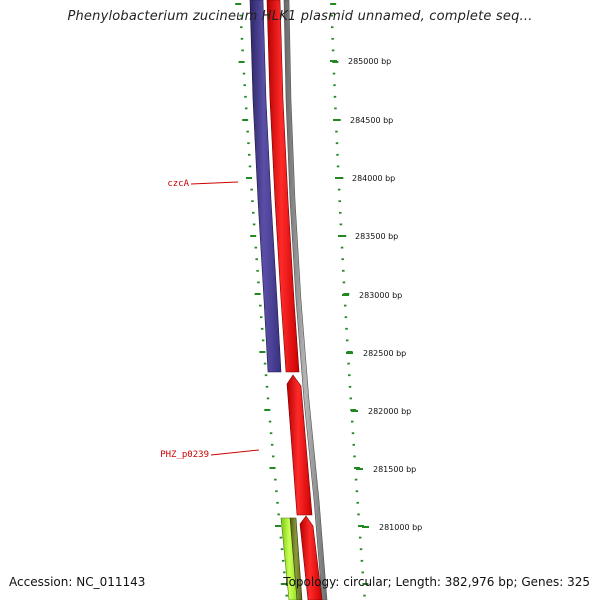  I want to click on tick-label: 283500 bp, so click(376, 236).